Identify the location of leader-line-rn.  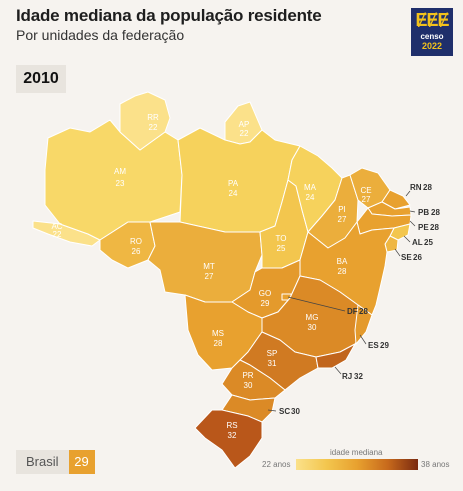
(408, 193).